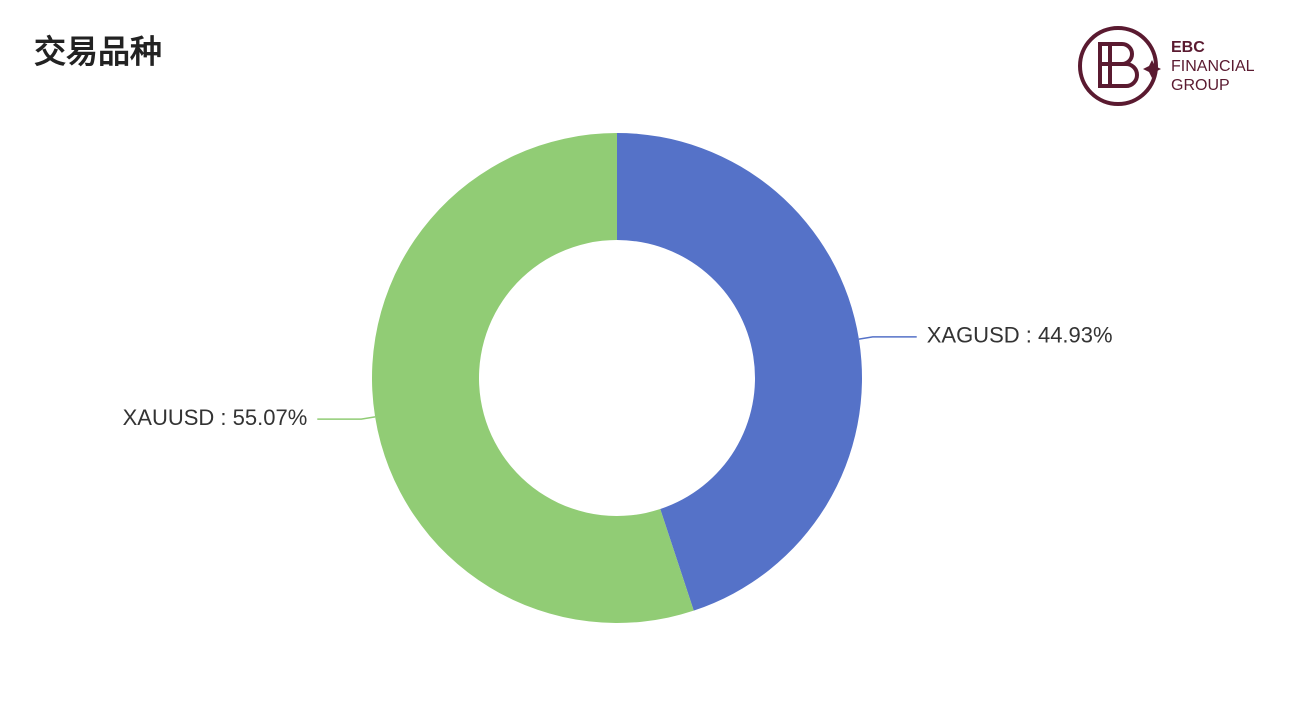 The width and height of the screenshot is (1302, 708). What do you see at coordinates (215, 417) in the screenshot?
I see `data-label: XAUUSD : 55.07%` at bounding box center [215, 417].